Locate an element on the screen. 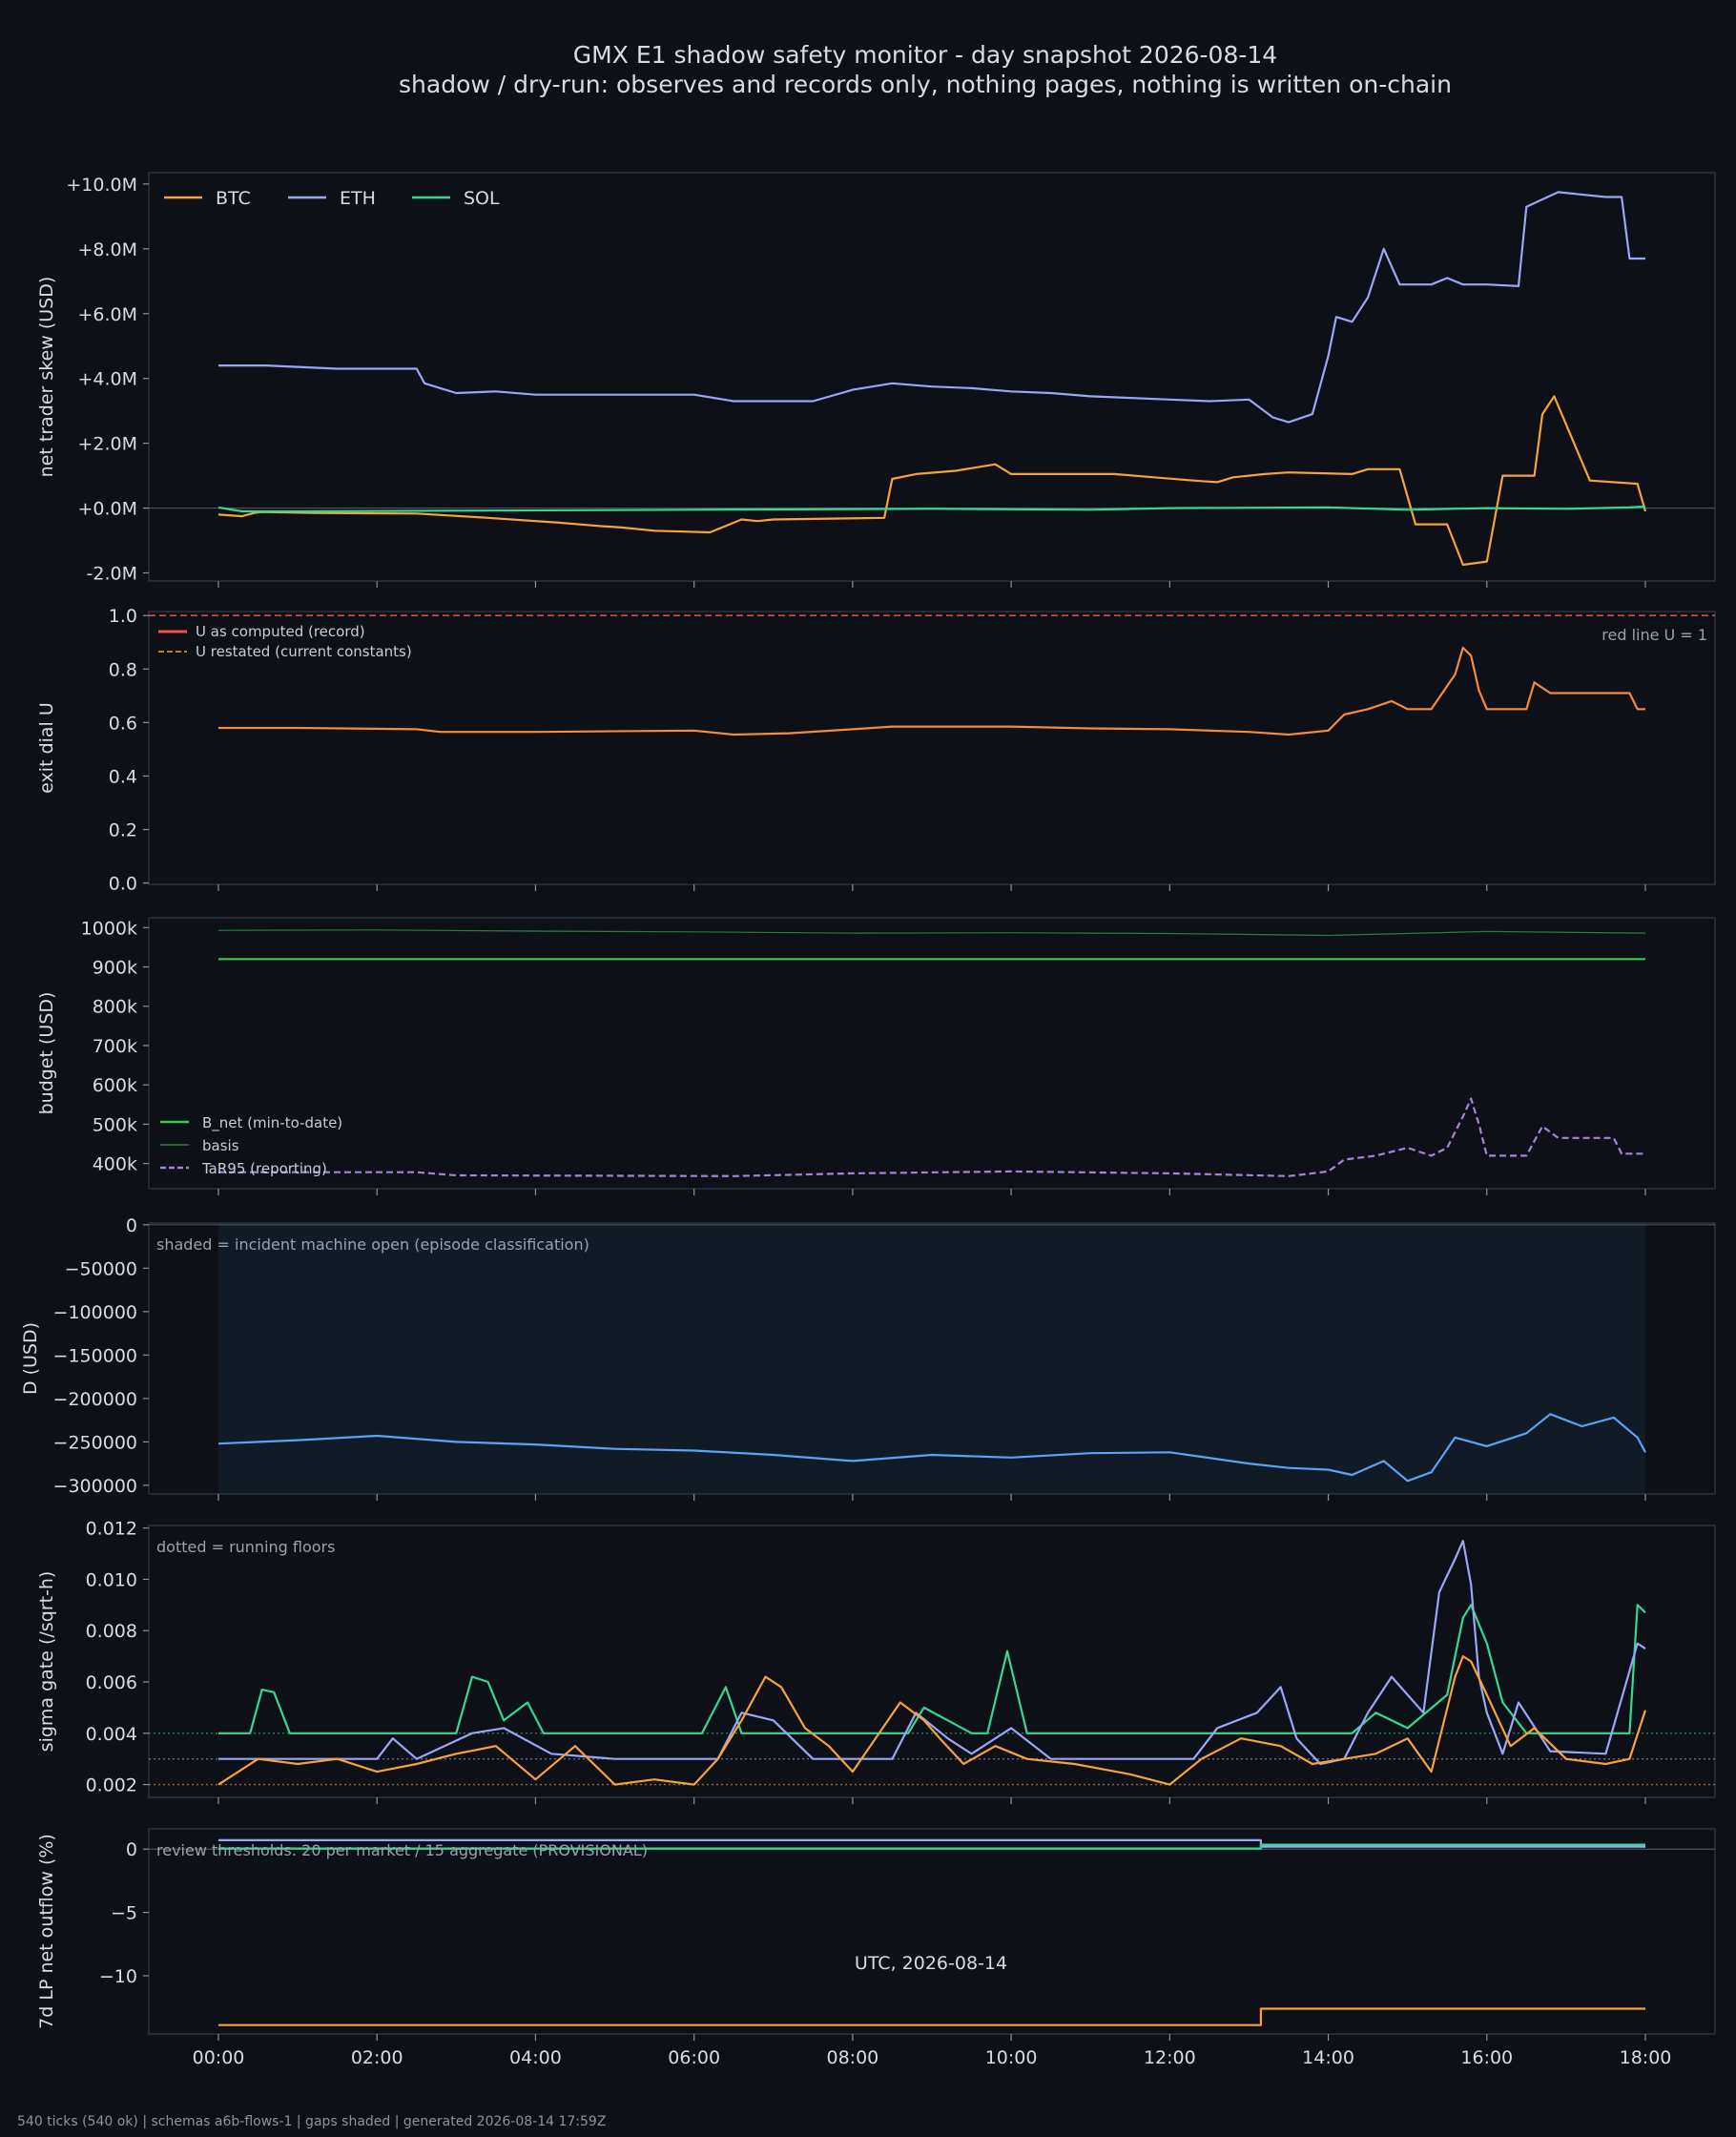 The image size is (1736, 2137). y-tick-label: −100000 is located at coordinates (95, 1312).